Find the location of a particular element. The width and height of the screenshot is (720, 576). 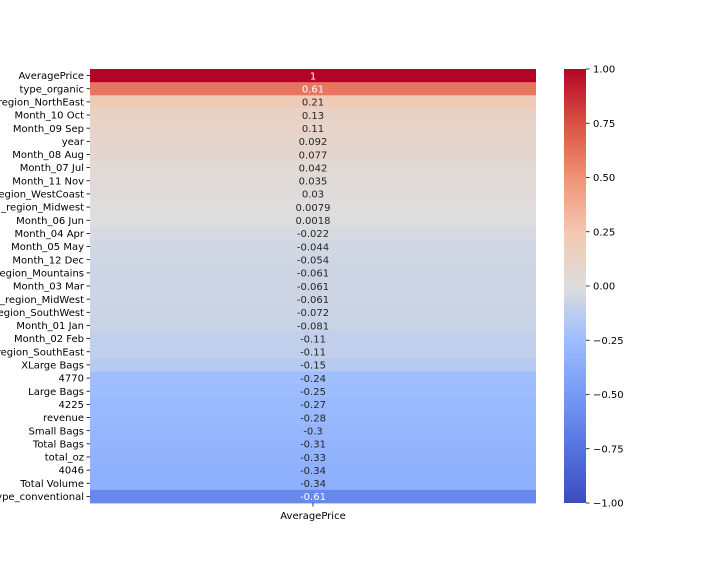

cell-value-label: -0.3 is located at coordinates (313, 431).